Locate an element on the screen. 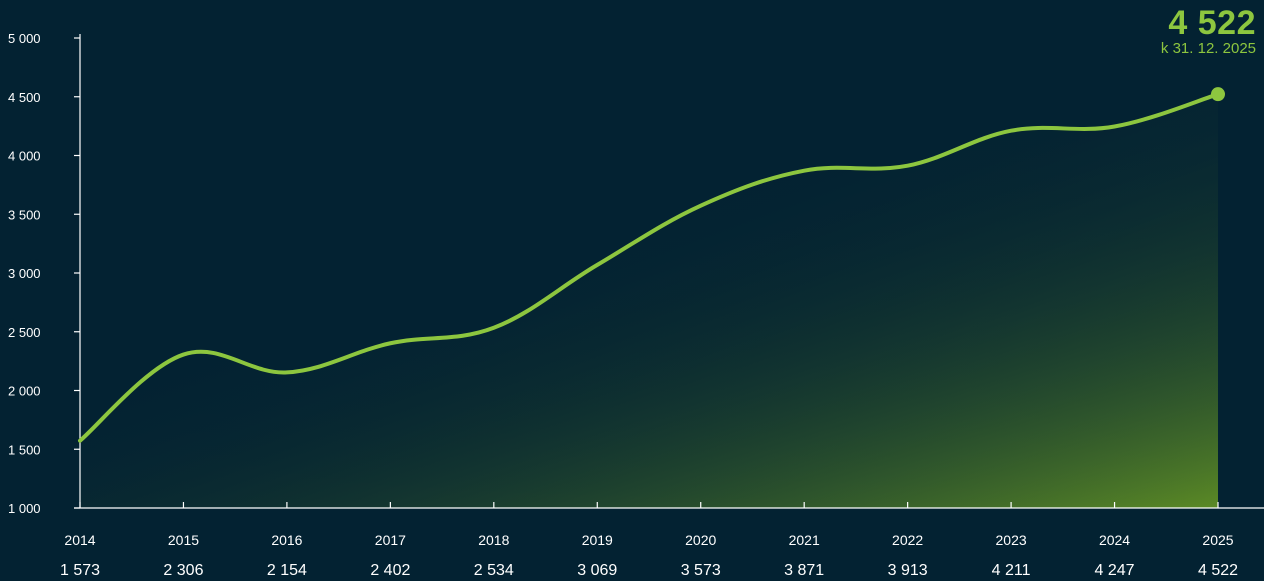 The height and width of the screenshot is (581, 1264). data-value-label: 4 211 is located at coordinates (1011, 570).